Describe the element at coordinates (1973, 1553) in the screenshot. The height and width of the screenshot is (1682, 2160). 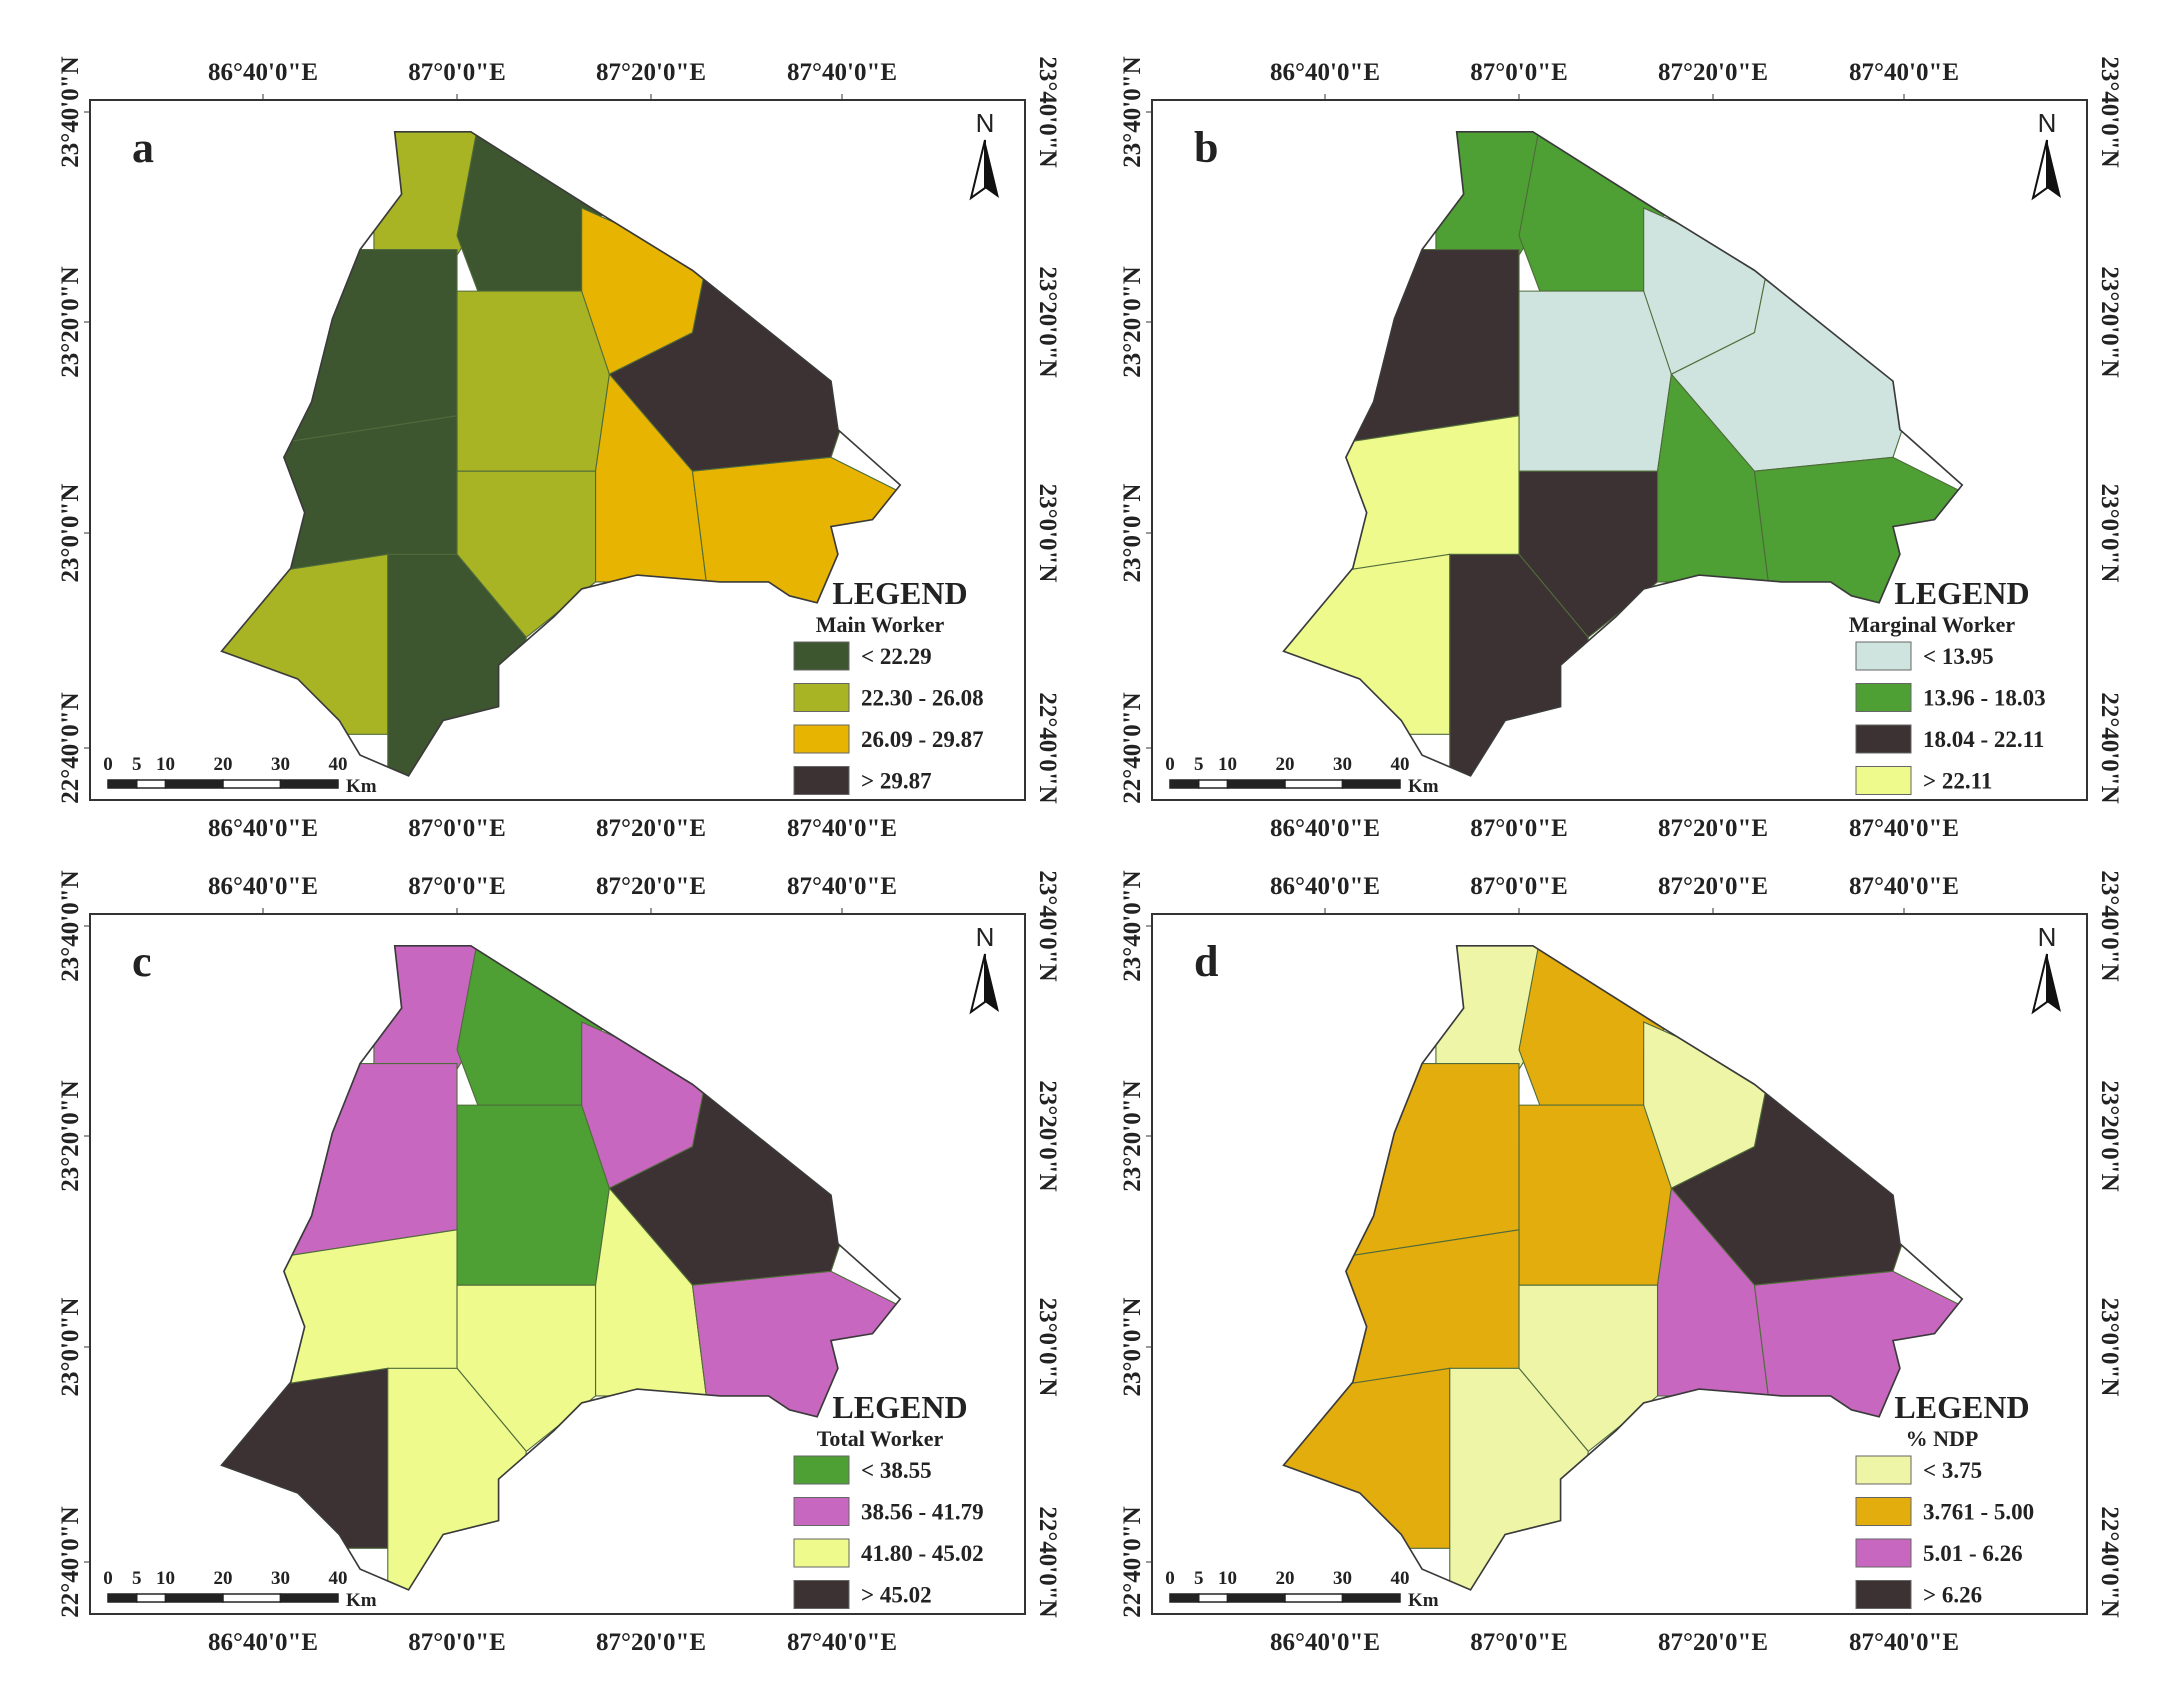
I see `legend-label: 5.01 - 6.26` at that location.